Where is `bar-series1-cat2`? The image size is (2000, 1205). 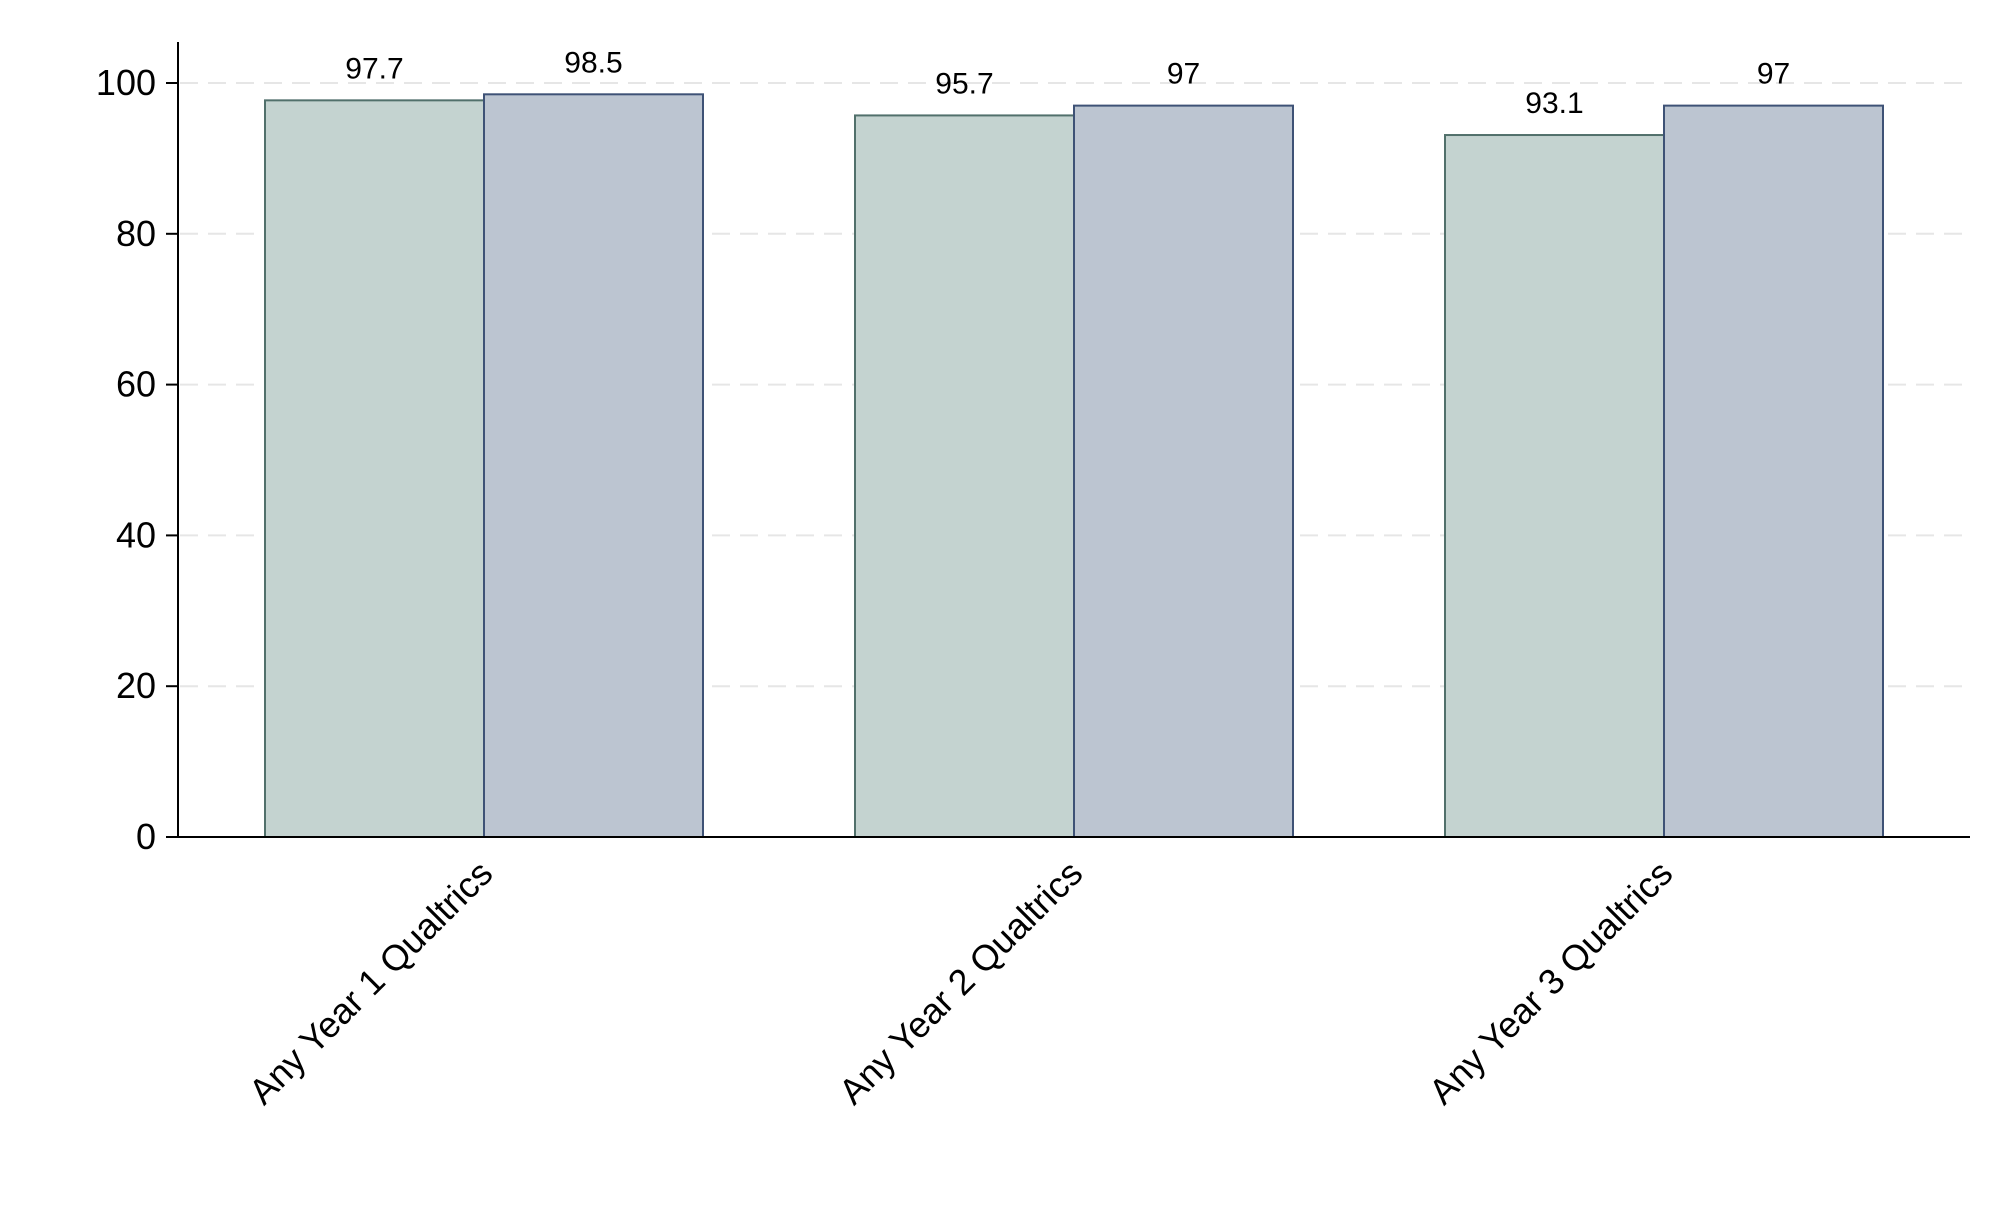 bar-series1-cat2 is located at coordinates (964, 476).